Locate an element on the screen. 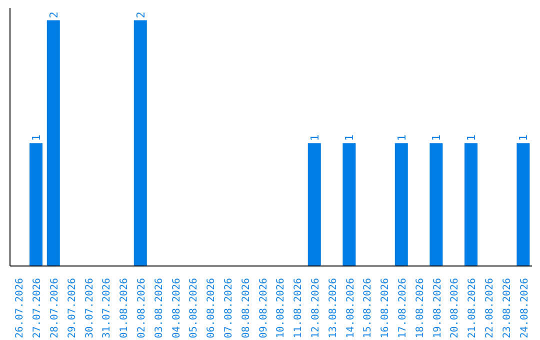 Image resolution: width=540 pixels, height=340 pixels. x-tick-label: 17.08.2026 is located at coordinates (403, 308).